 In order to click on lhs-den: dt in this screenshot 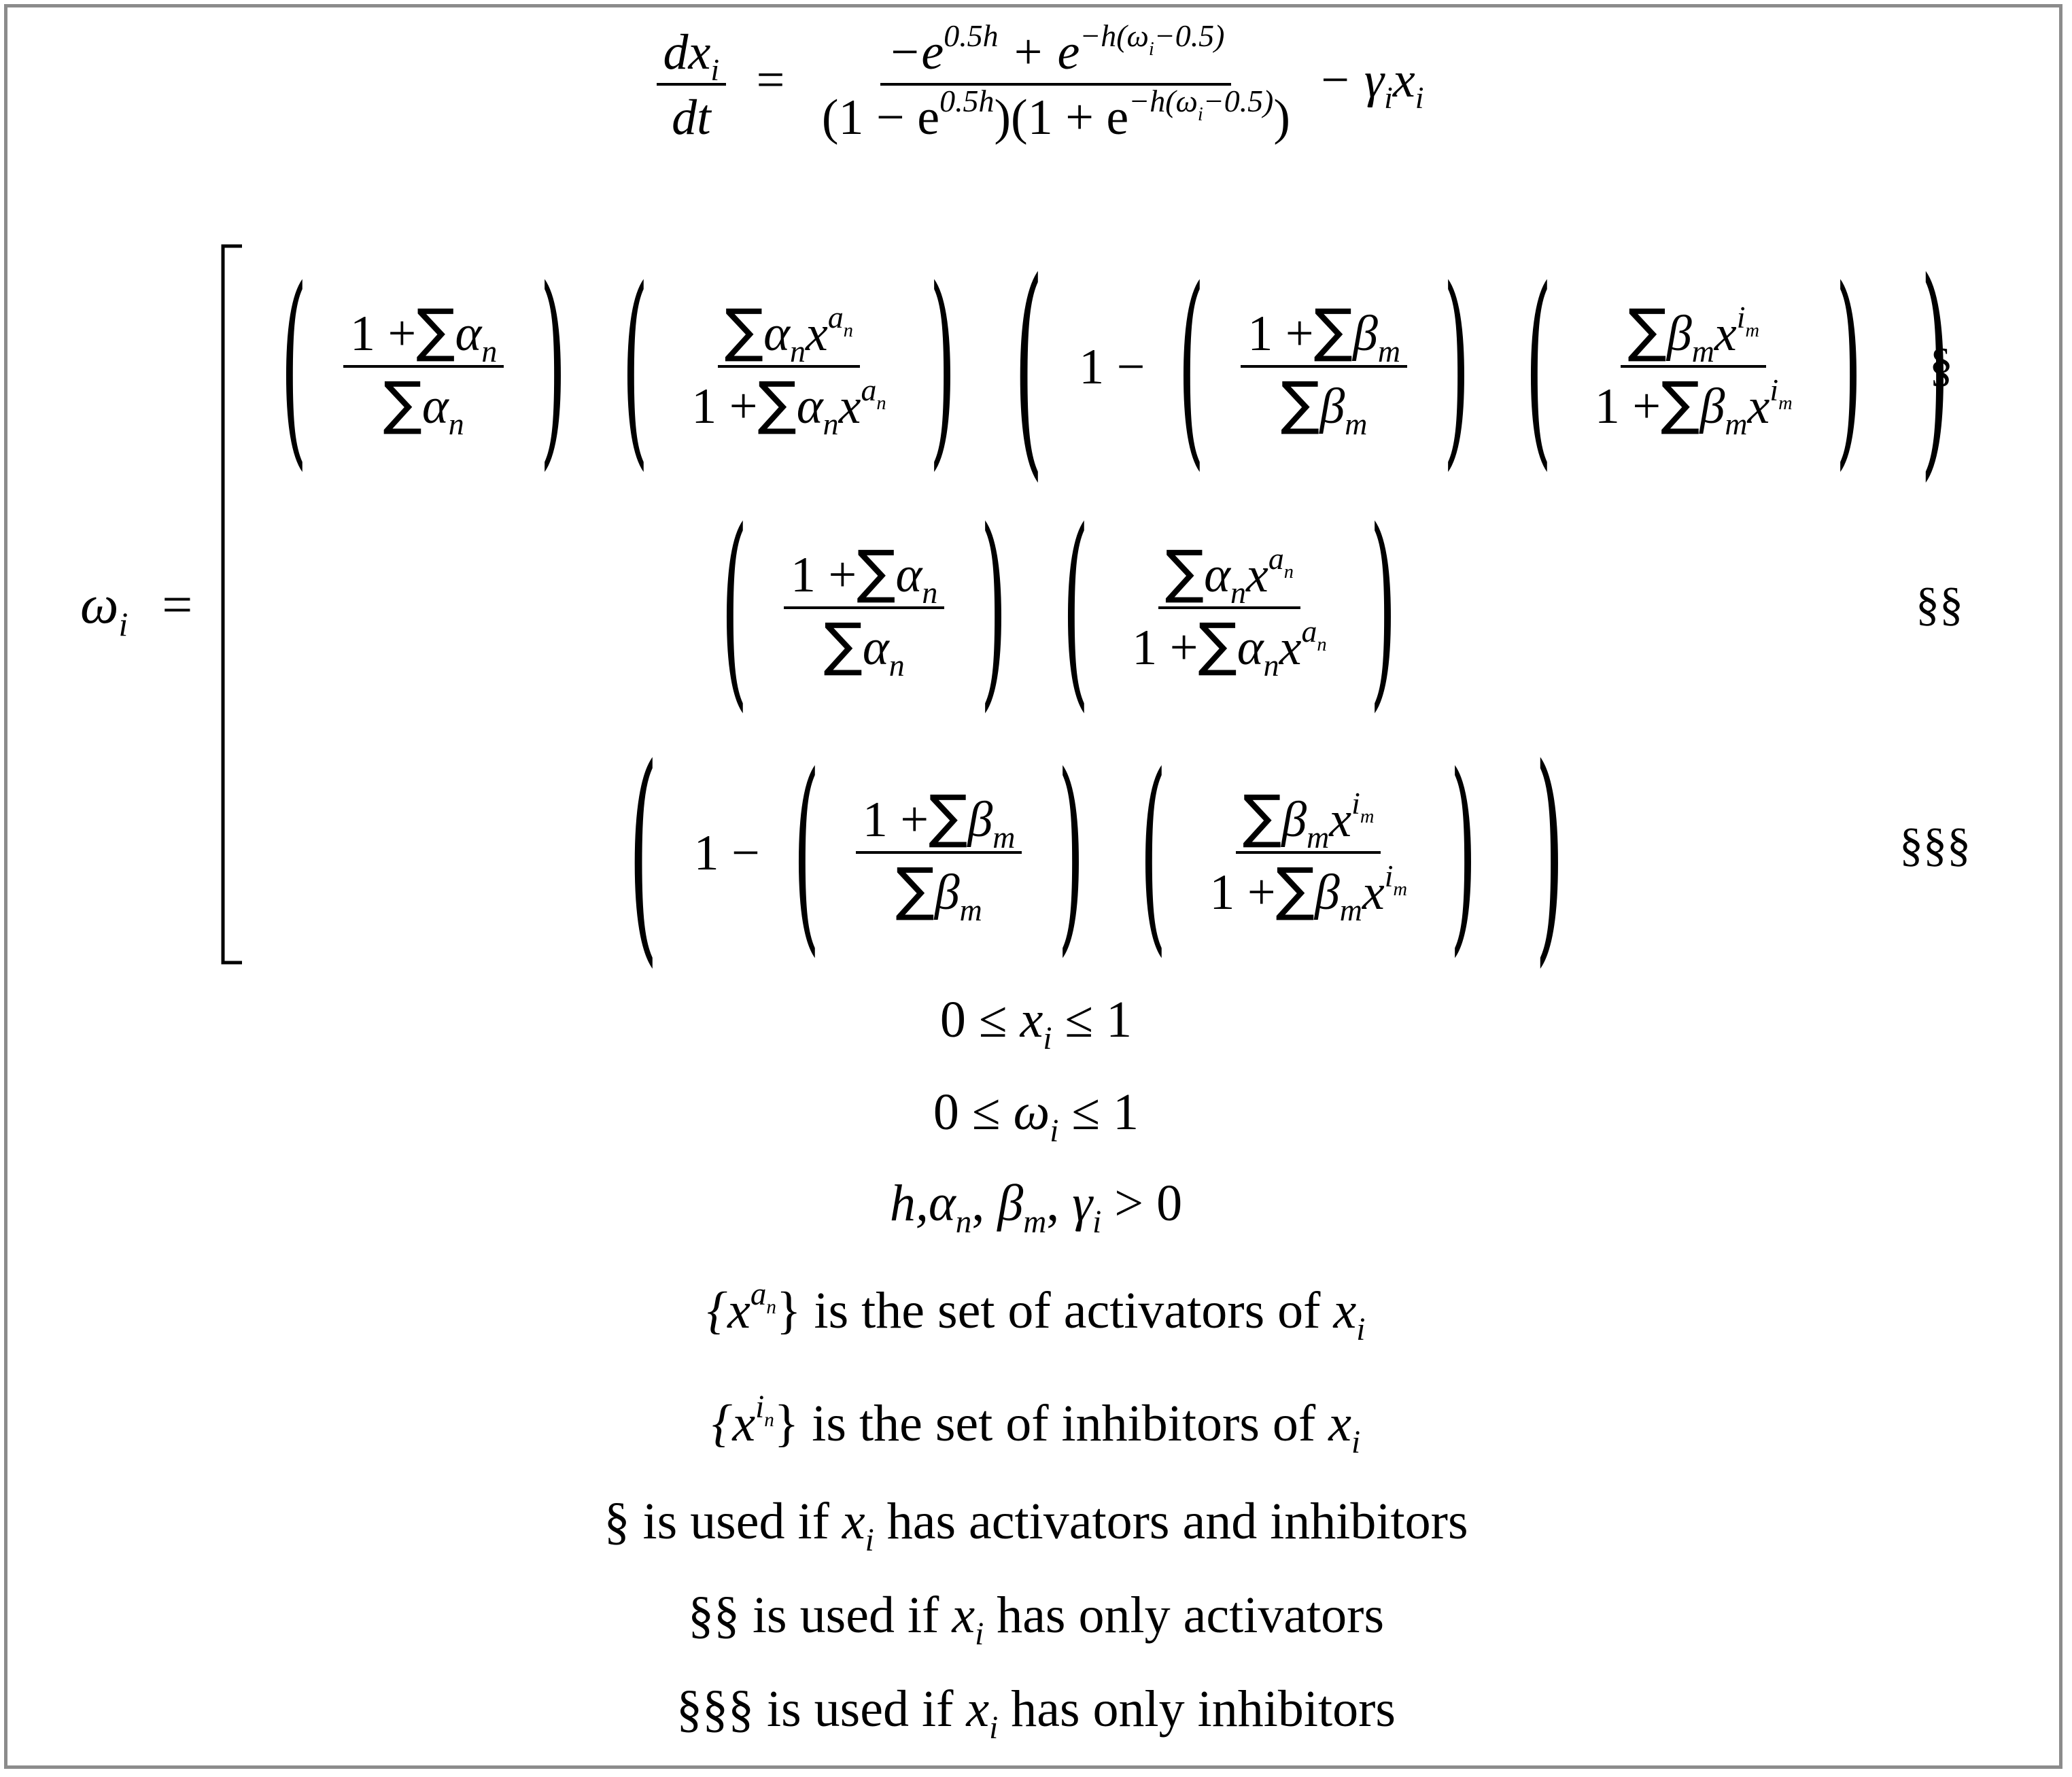, I will do `click(691, 117)`.